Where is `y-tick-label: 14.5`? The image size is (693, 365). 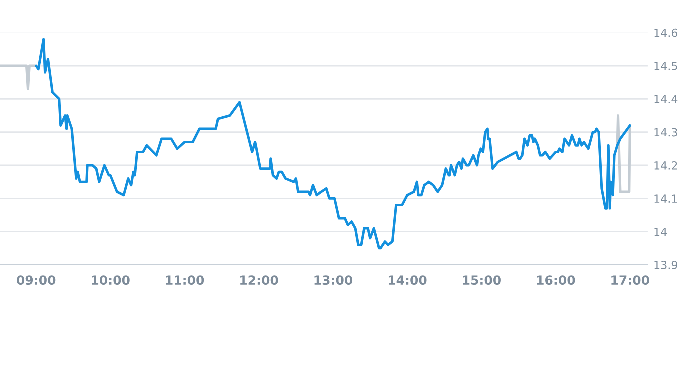
y-tick-label: 14.5 is located at coordinates (666, 66).